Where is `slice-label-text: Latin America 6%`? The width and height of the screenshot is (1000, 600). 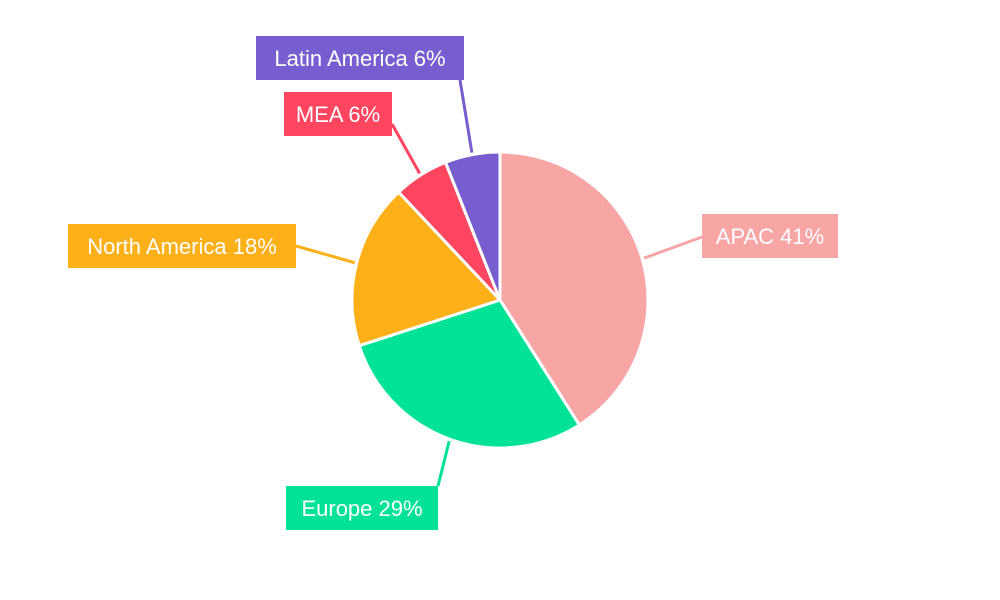 slice-label-text: Latin America 6% is located at coordinates (359, 58).